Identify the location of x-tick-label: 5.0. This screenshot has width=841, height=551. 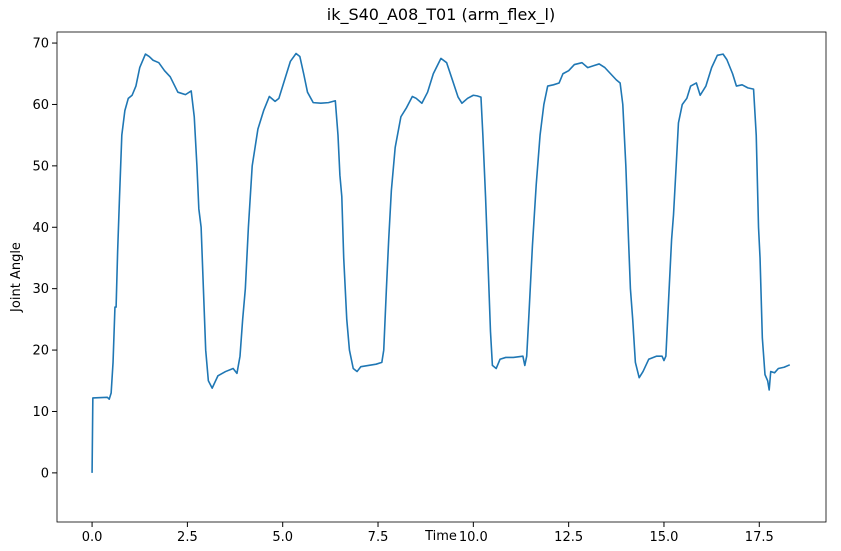
(282, 537).